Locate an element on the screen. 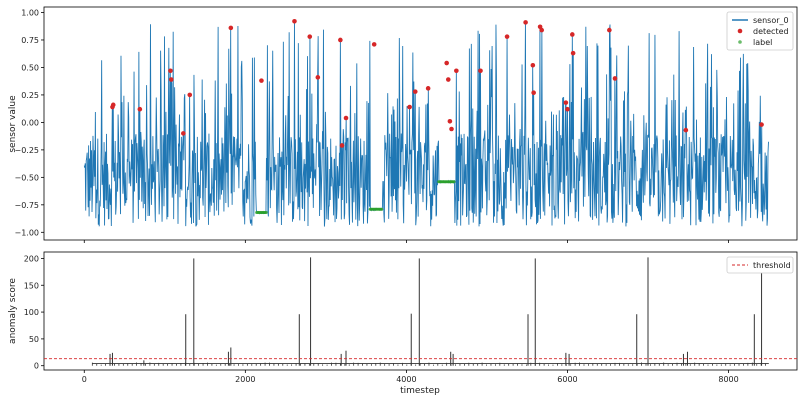 The width and height of the screenshot is (806, 403). sensor-y-tick-label: −1.00 is located at coordinates (26, 232).